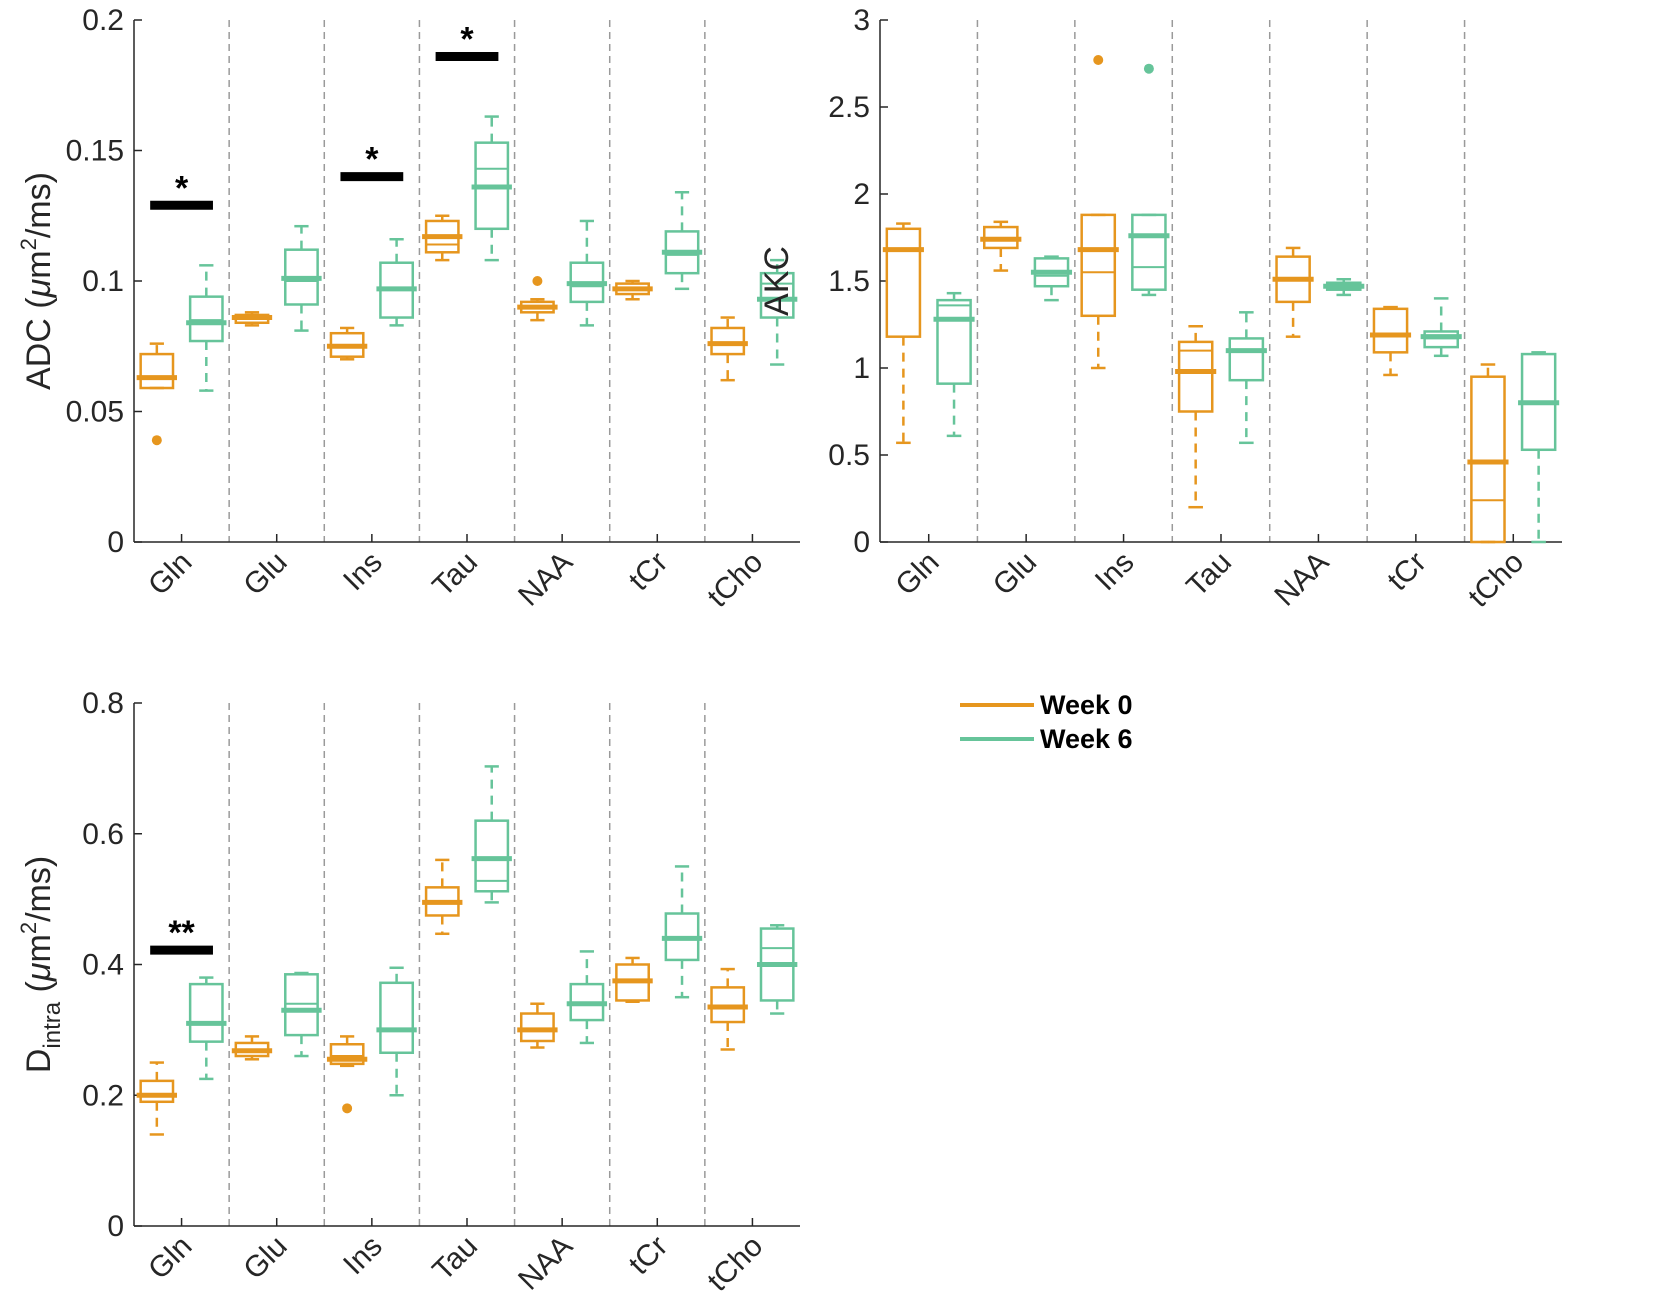  I want to click on dintra-week0-gln-box, so click(157, 1091).